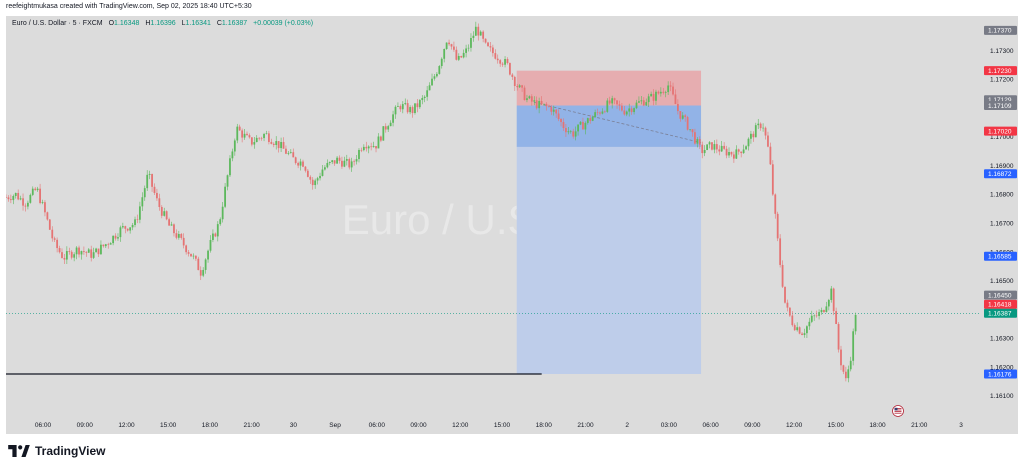  What do you see at coordinates (710, 425) in the screenshot?
I see `time-axis-label: 06:00` at bounding box center [710, 425].